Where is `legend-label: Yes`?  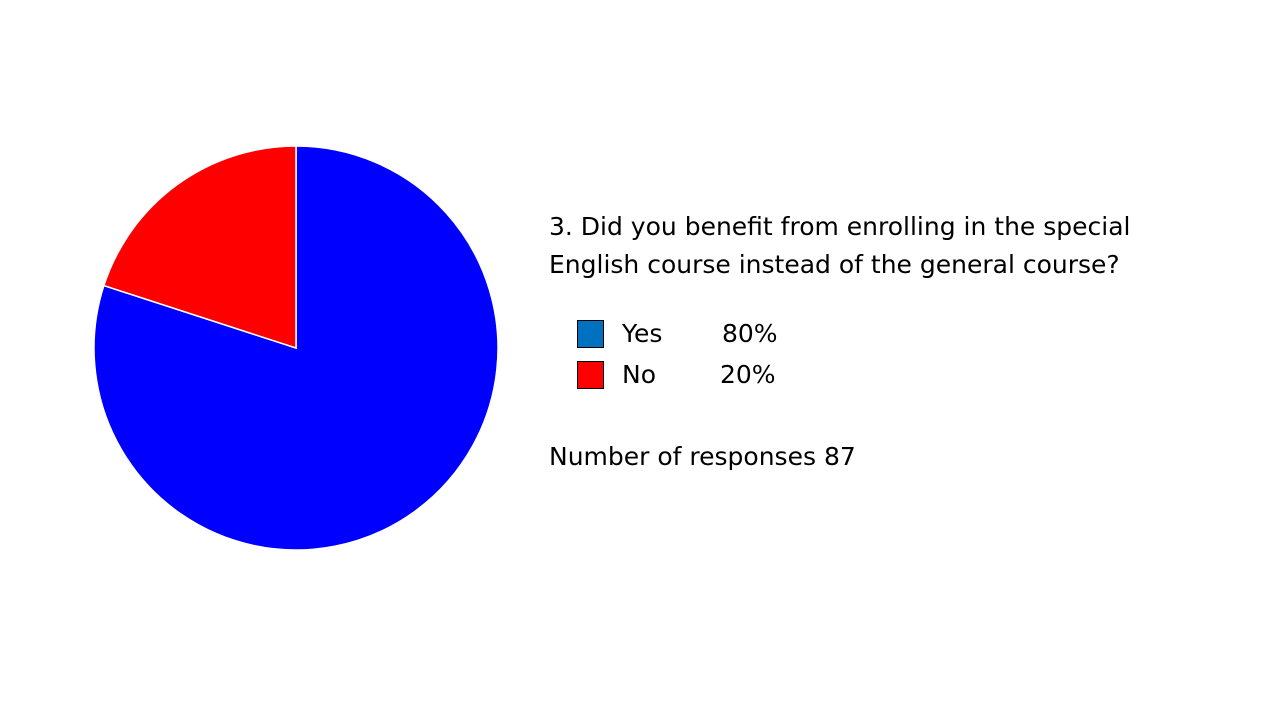 legend-label: Yes is located at coordinates (642, 333).